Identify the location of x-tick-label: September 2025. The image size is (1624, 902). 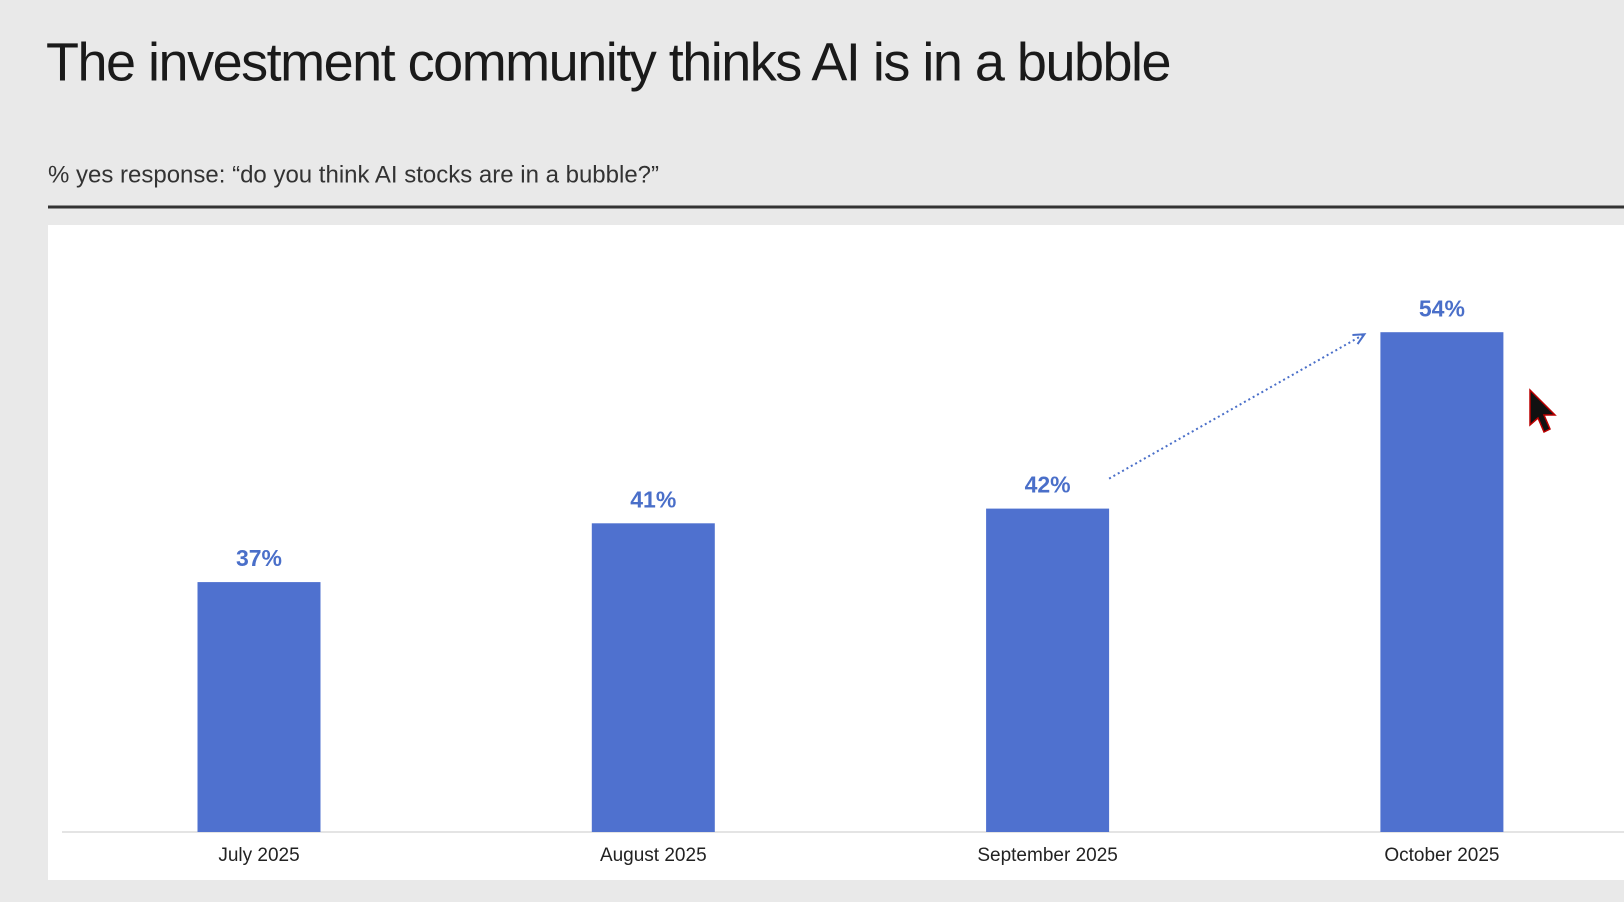
(1047, 855).